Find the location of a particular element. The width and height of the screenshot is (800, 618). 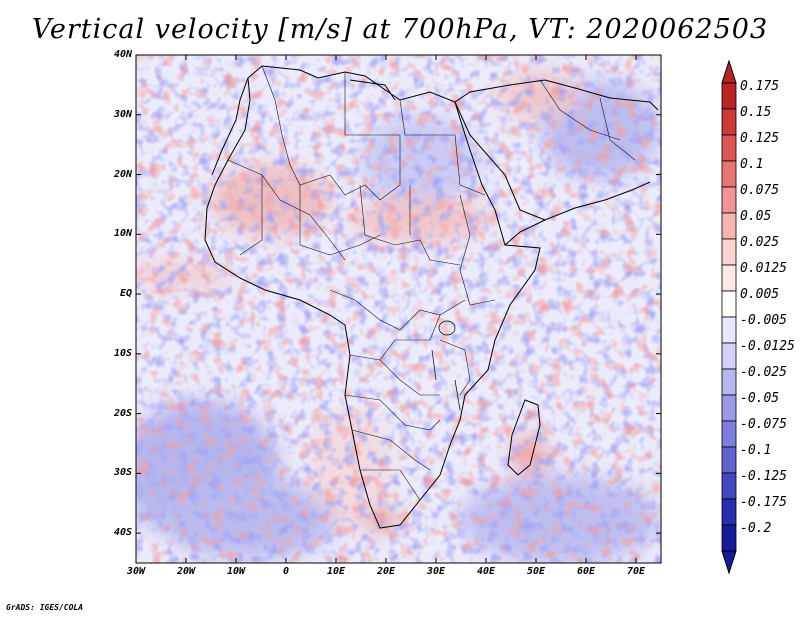

lat-tick-label: 20S is located at coordinates (122, 413).